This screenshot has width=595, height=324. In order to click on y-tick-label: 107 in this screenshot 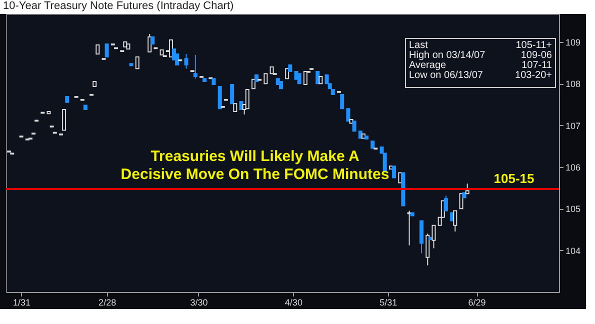, I will do `click(573, 125)`.